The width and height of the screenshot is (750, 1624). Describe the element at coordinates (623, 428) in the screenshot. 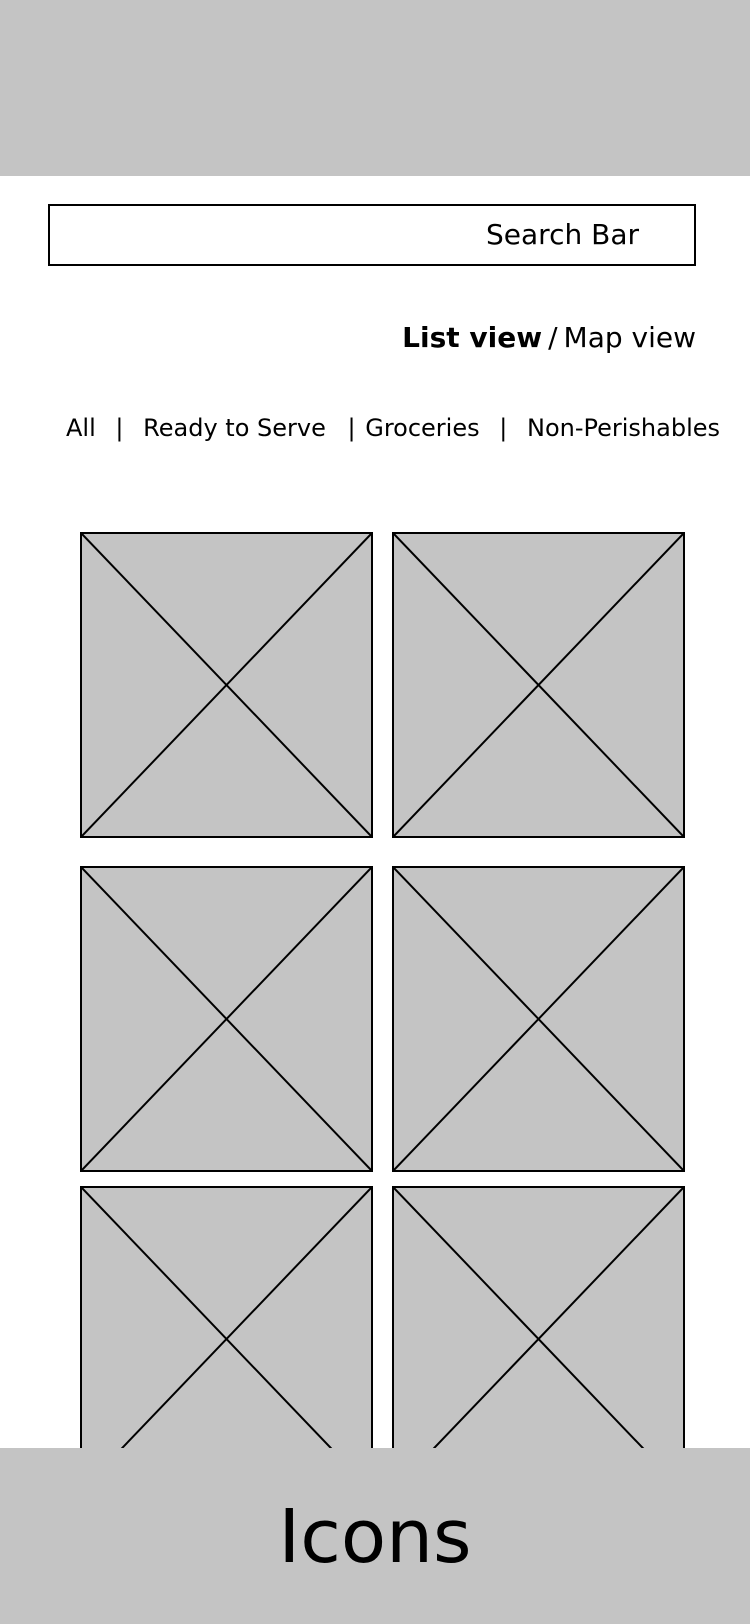

I see `filter-tab-non-perishables: Non-Perishables` at that location.